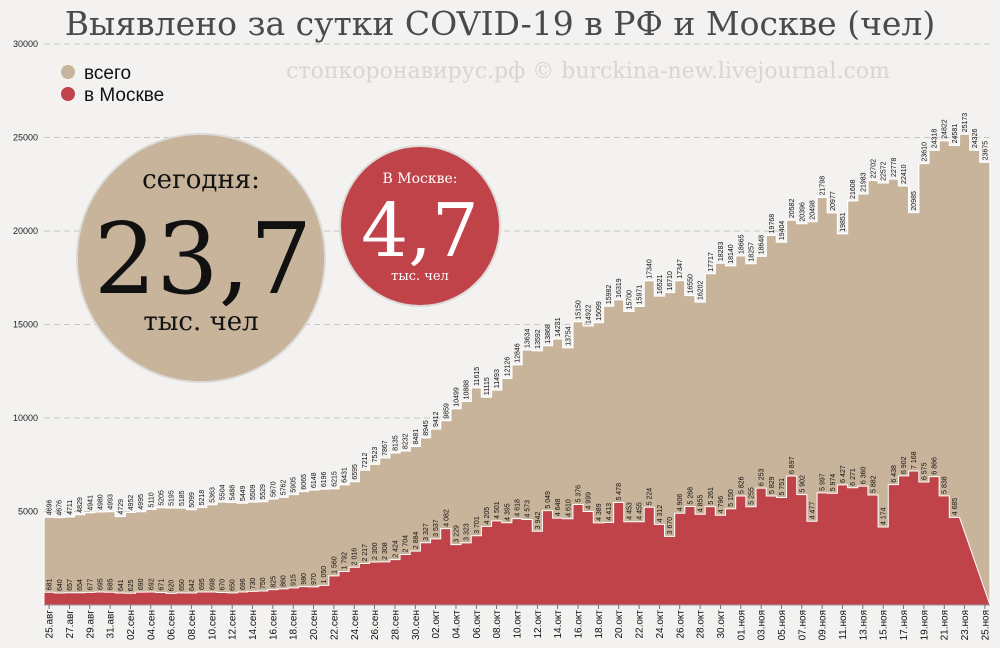  Describe the element at coordinates (124, 95) in the screenshot. I see `legend-label-moscow: в Москве` at that location.